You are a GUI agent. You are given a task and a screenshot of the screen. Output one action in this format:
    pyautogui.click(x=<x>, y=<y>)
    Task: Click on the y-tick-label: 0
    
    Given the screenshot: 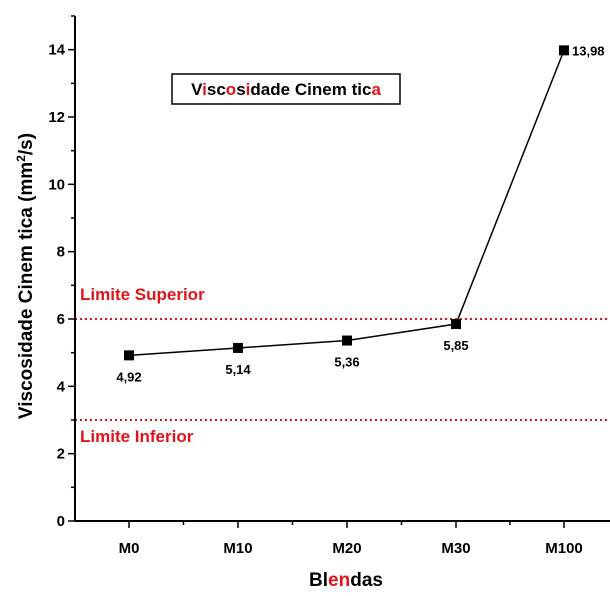 What is the action you would take?
    pyautogui.click(x=61, y=521)
    